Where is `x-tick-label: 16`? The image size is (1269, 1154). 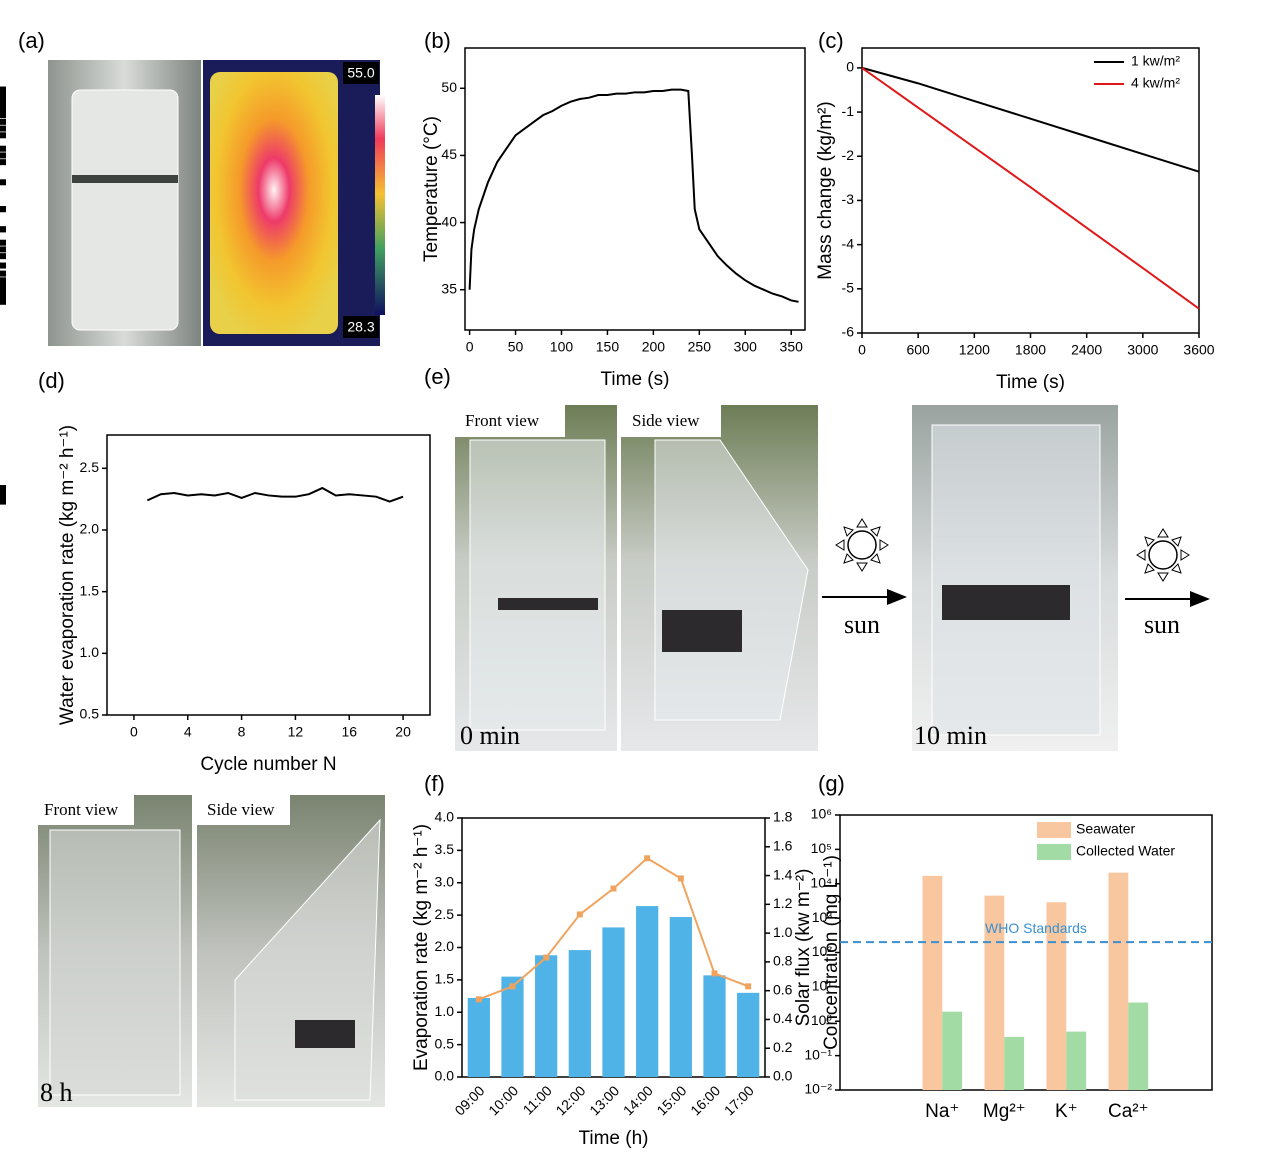
x-tick-label: 16 is located at coordinates (349, 732).